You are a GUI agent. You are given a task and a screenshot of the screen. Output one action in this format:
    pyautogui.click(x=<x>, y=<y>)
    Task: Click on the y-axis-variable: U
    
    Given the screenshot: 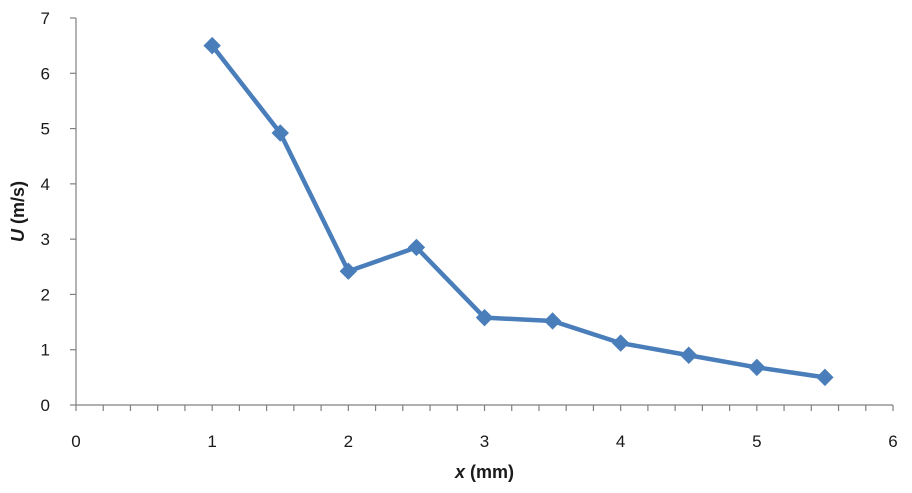 What is the action you would take?
    pyautogui.click(x=18, y=235)
    